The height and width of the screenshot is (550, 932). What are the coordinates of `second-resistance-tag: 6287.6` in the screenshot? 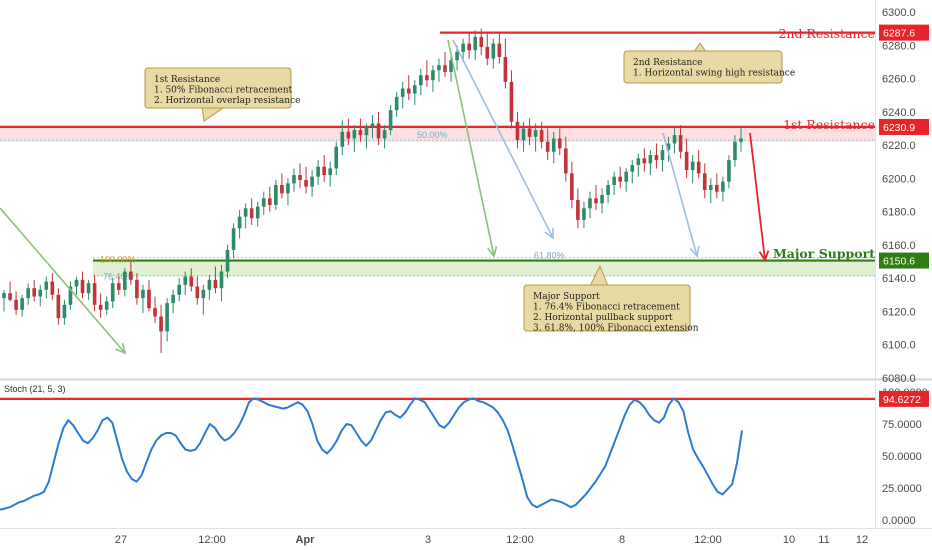 It's located at (899, 34).